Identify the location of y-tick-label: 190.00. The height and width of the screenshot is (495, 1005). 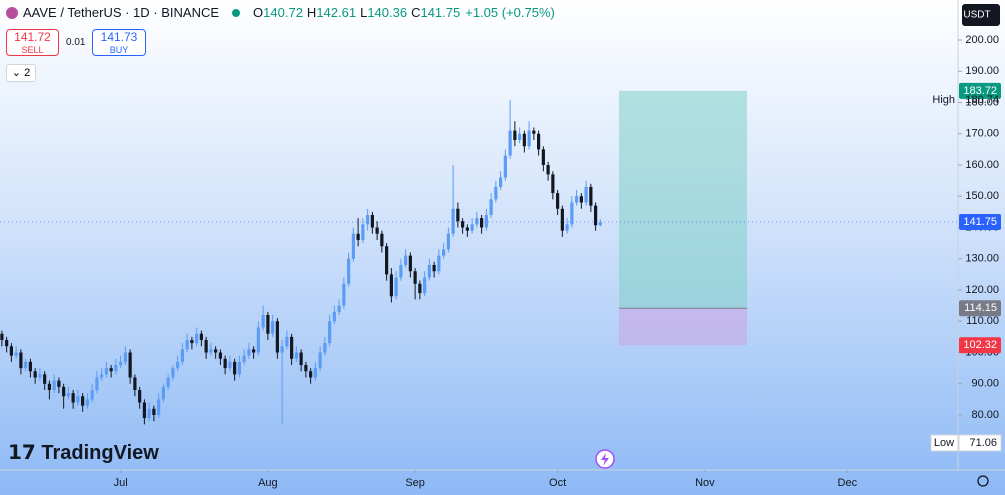
(982, 71).